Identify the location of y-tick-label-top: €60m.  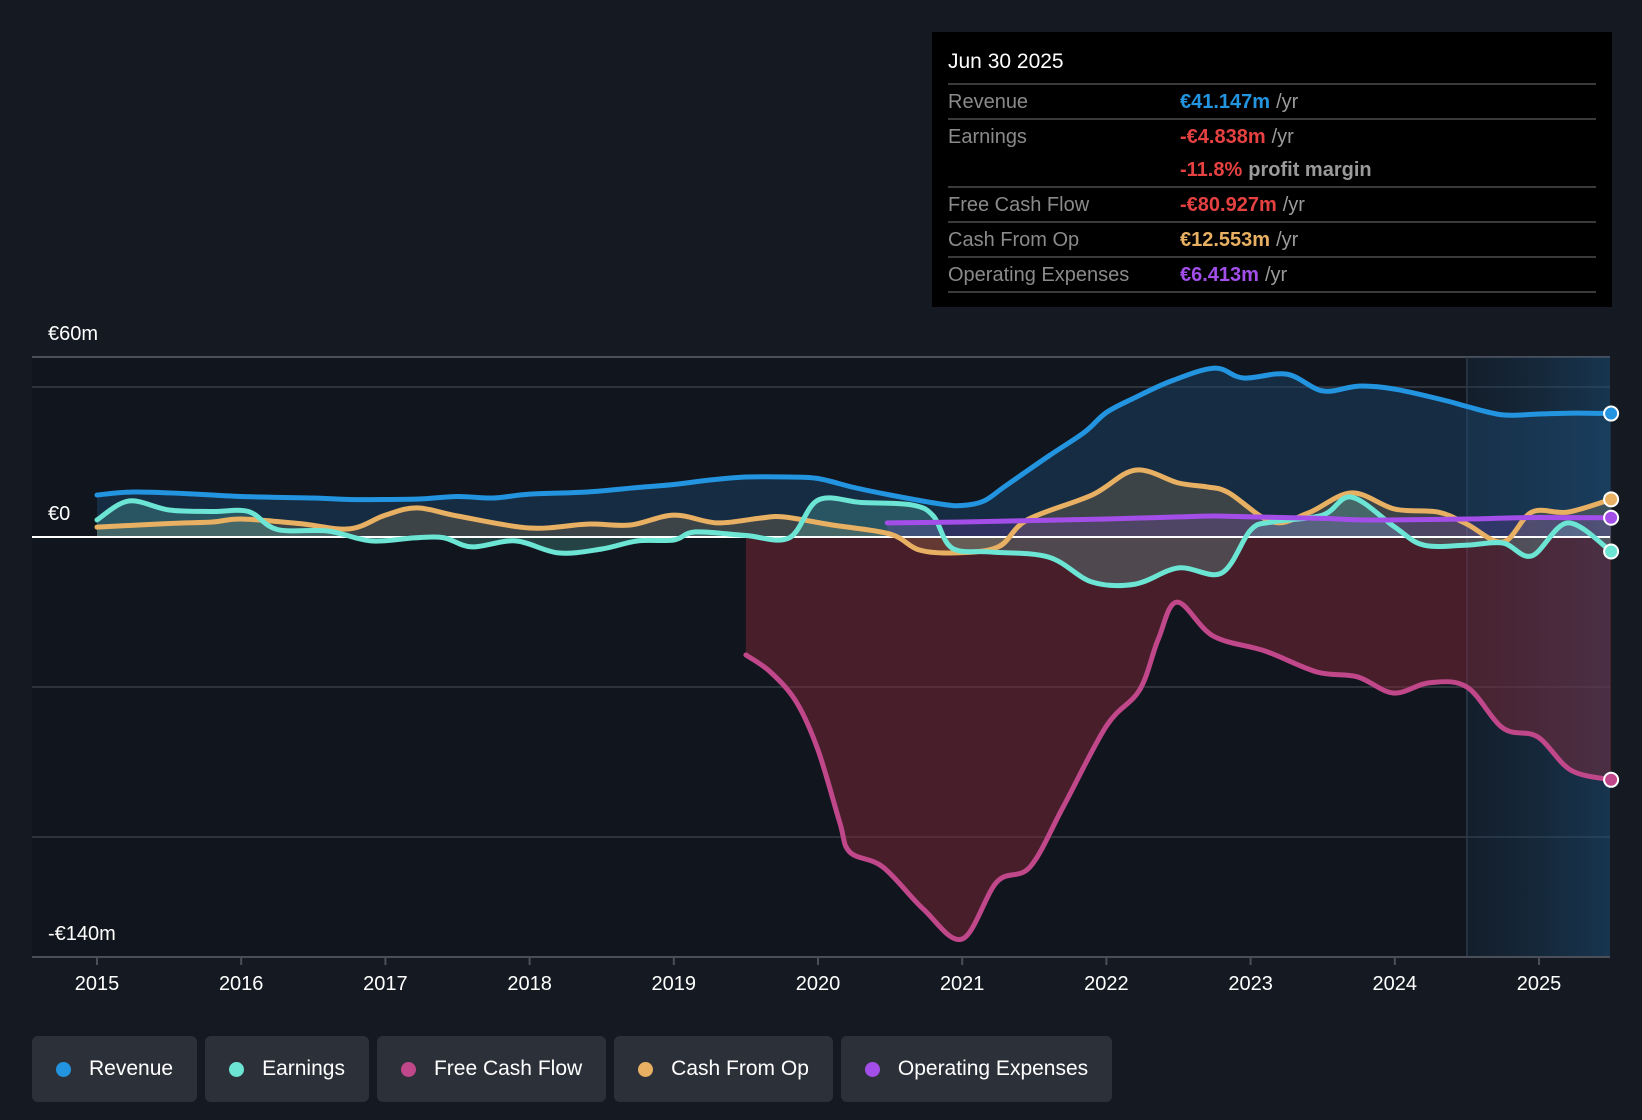
(73, 334).